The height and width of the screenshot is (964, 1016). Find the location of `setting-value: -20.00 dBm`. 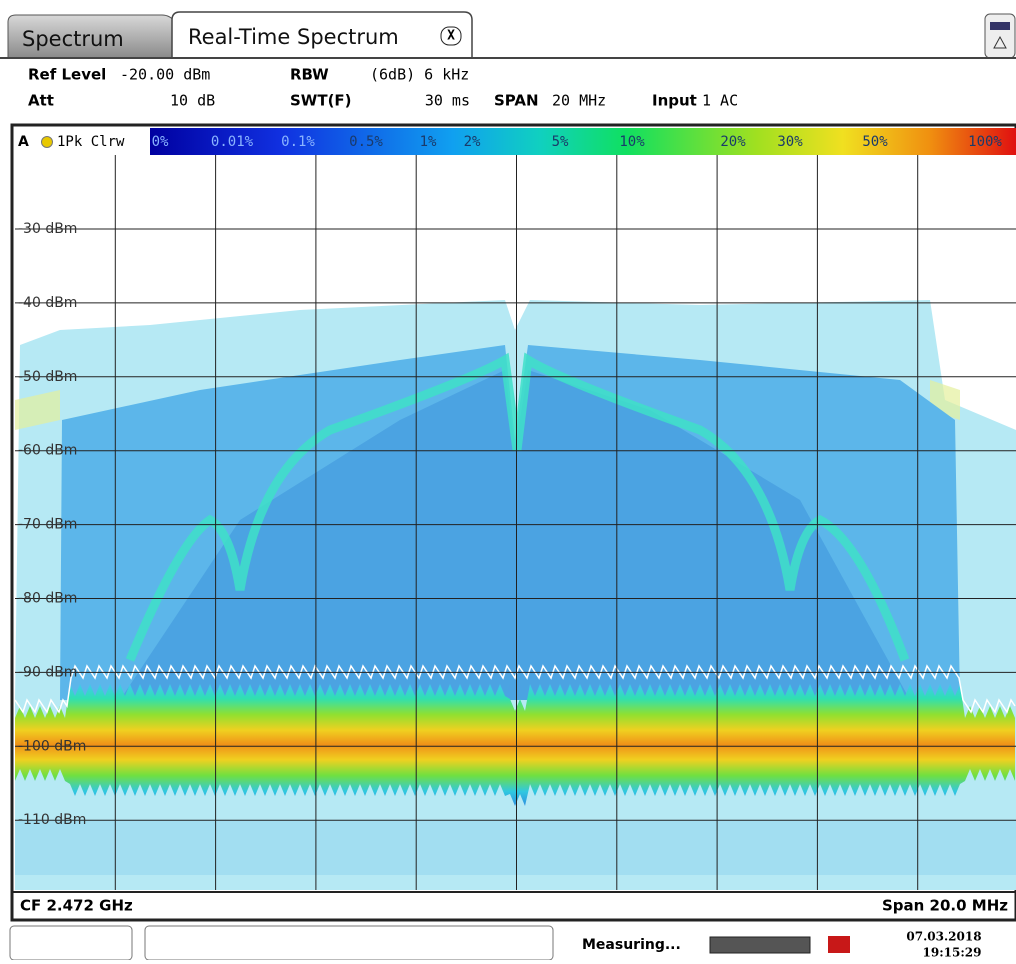

setting-value: -20.00 dBm is located at coordinates (165, 75).